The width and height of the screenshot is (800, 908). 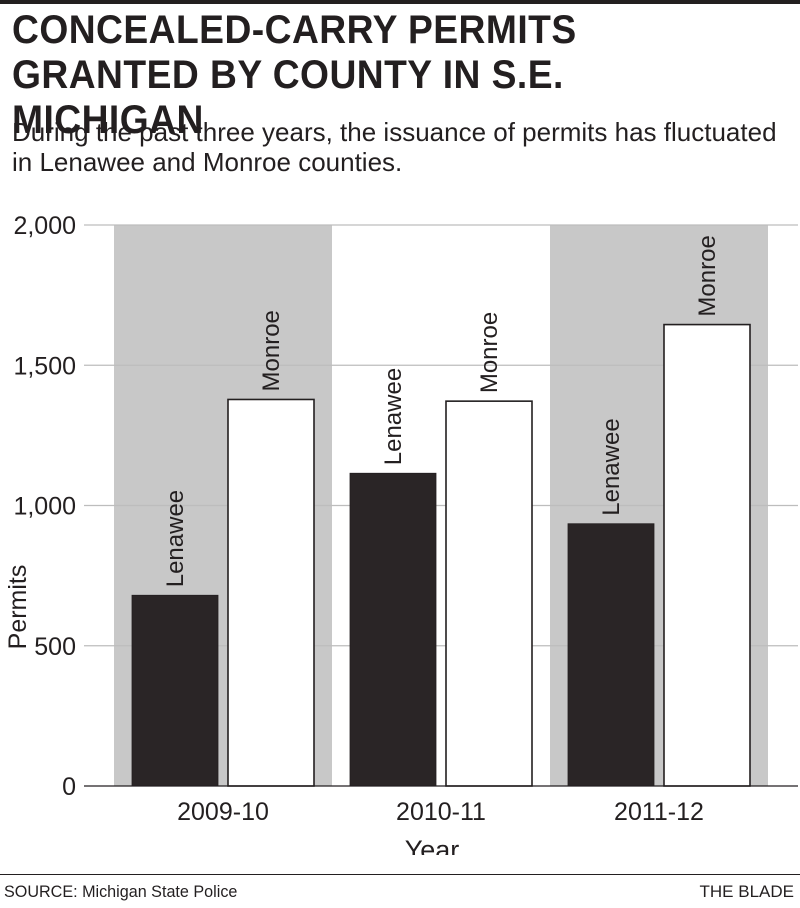 I want to click on y-tick-label: 500, so click(x=55, y=647).